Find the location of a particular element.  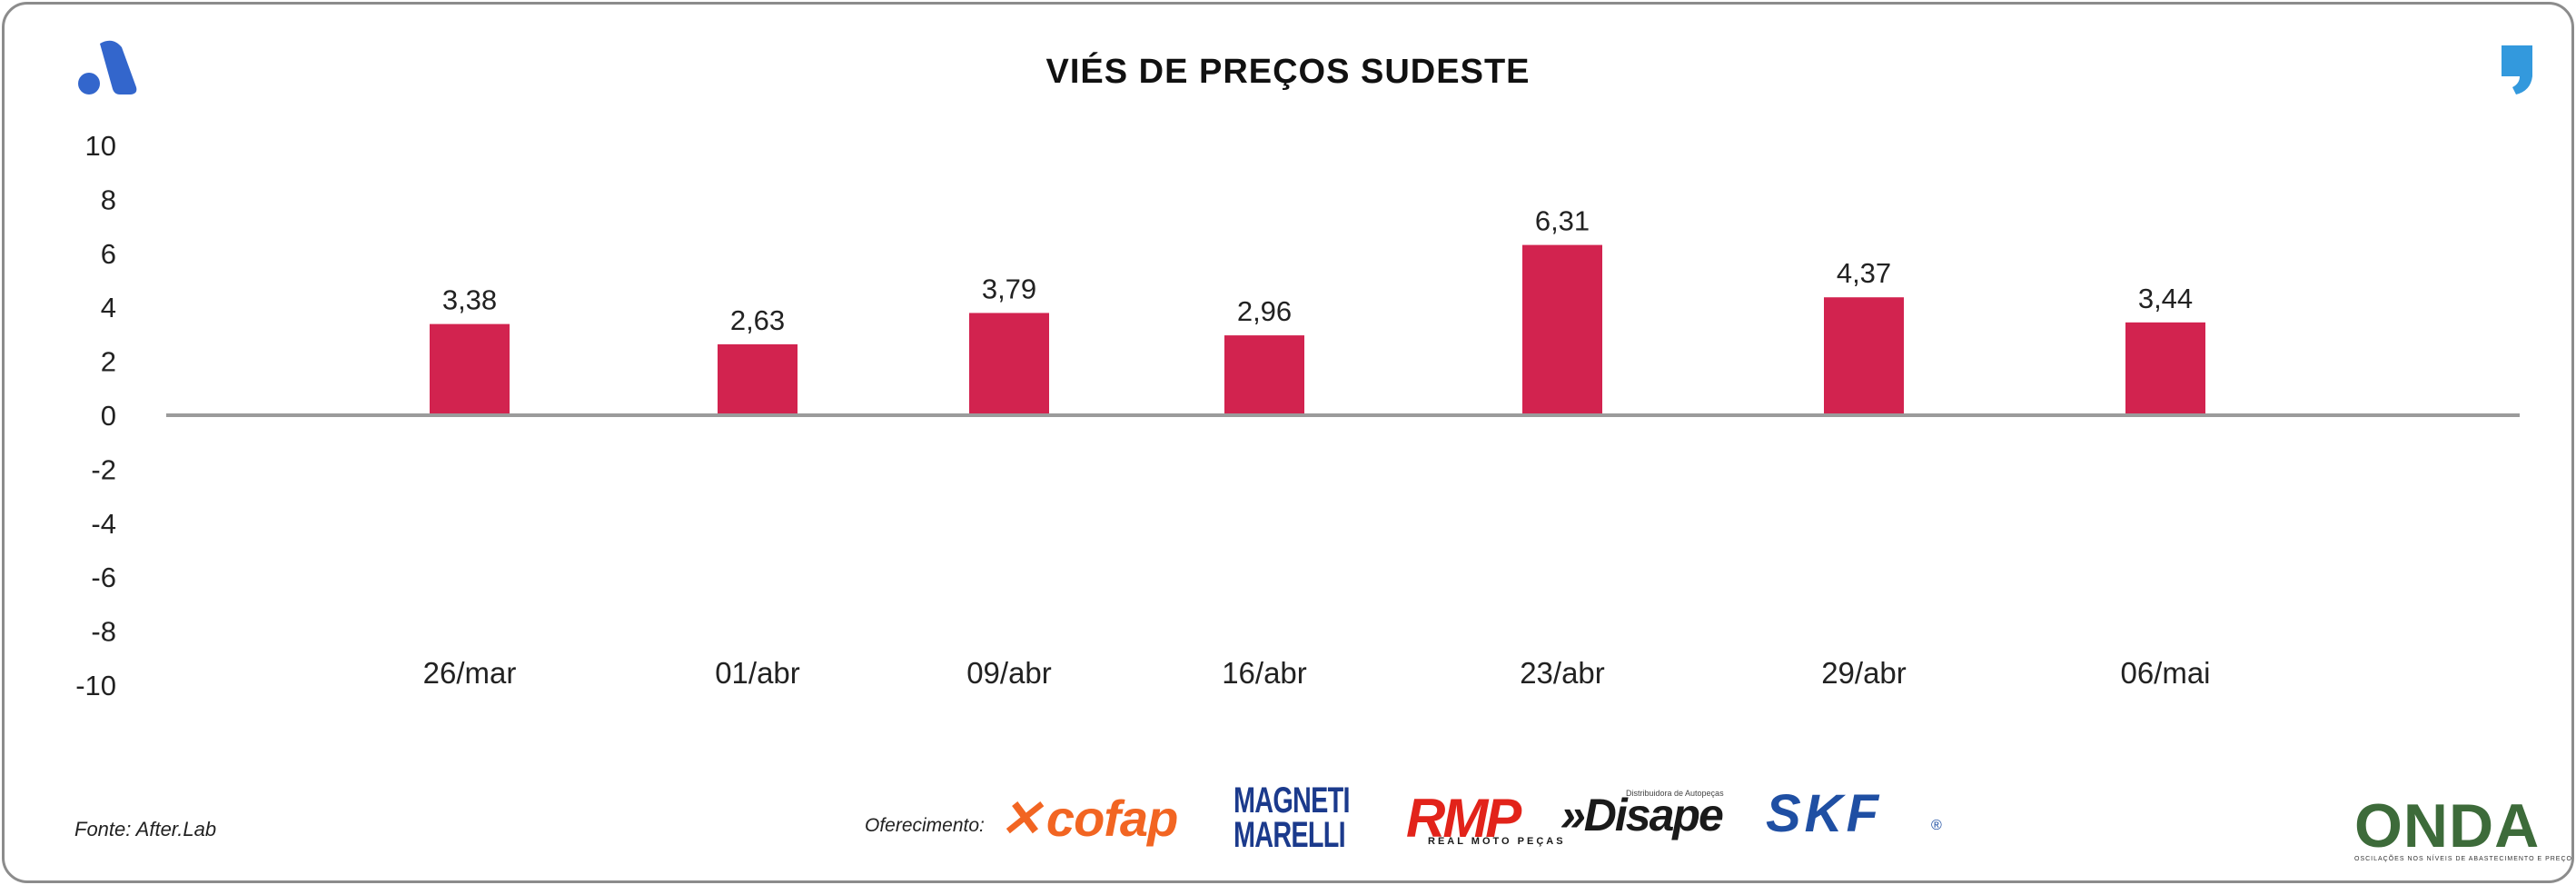

x-tick-label: 06/mai is located at coordinates (2165, 673).